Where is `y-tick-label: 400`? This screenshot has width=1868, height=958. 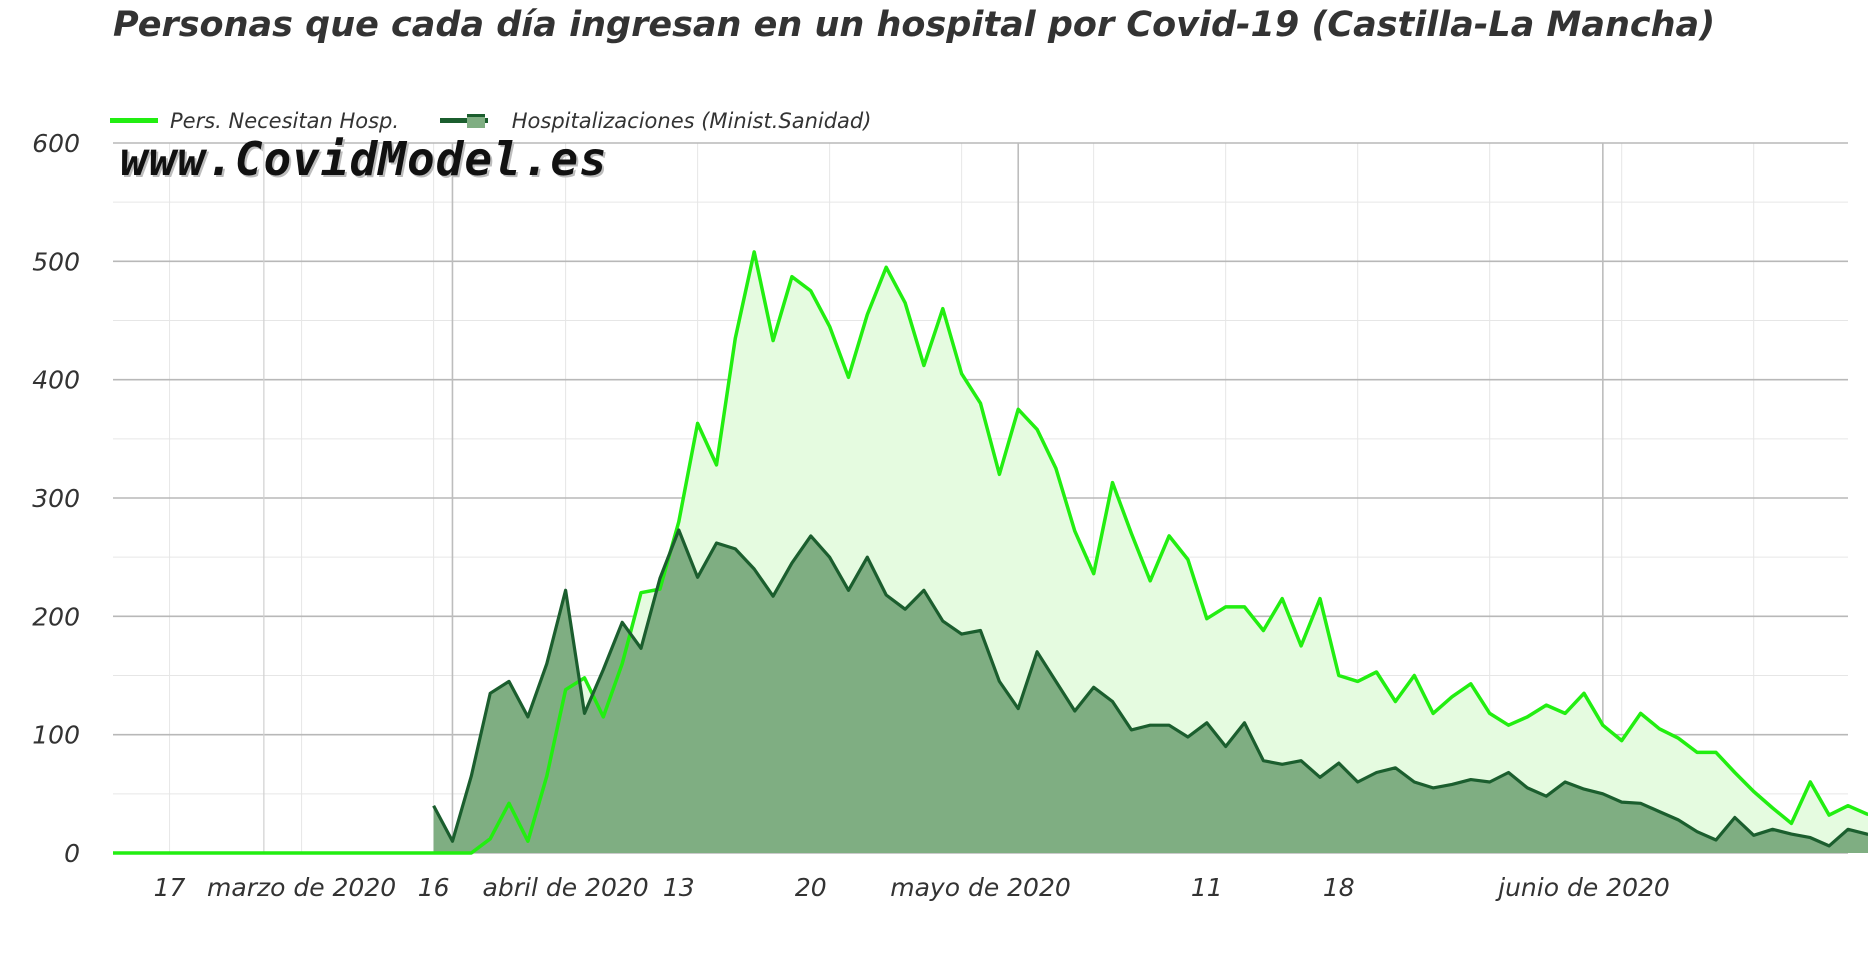 y-tick-label: 400 is located at coordinates (56, 380).